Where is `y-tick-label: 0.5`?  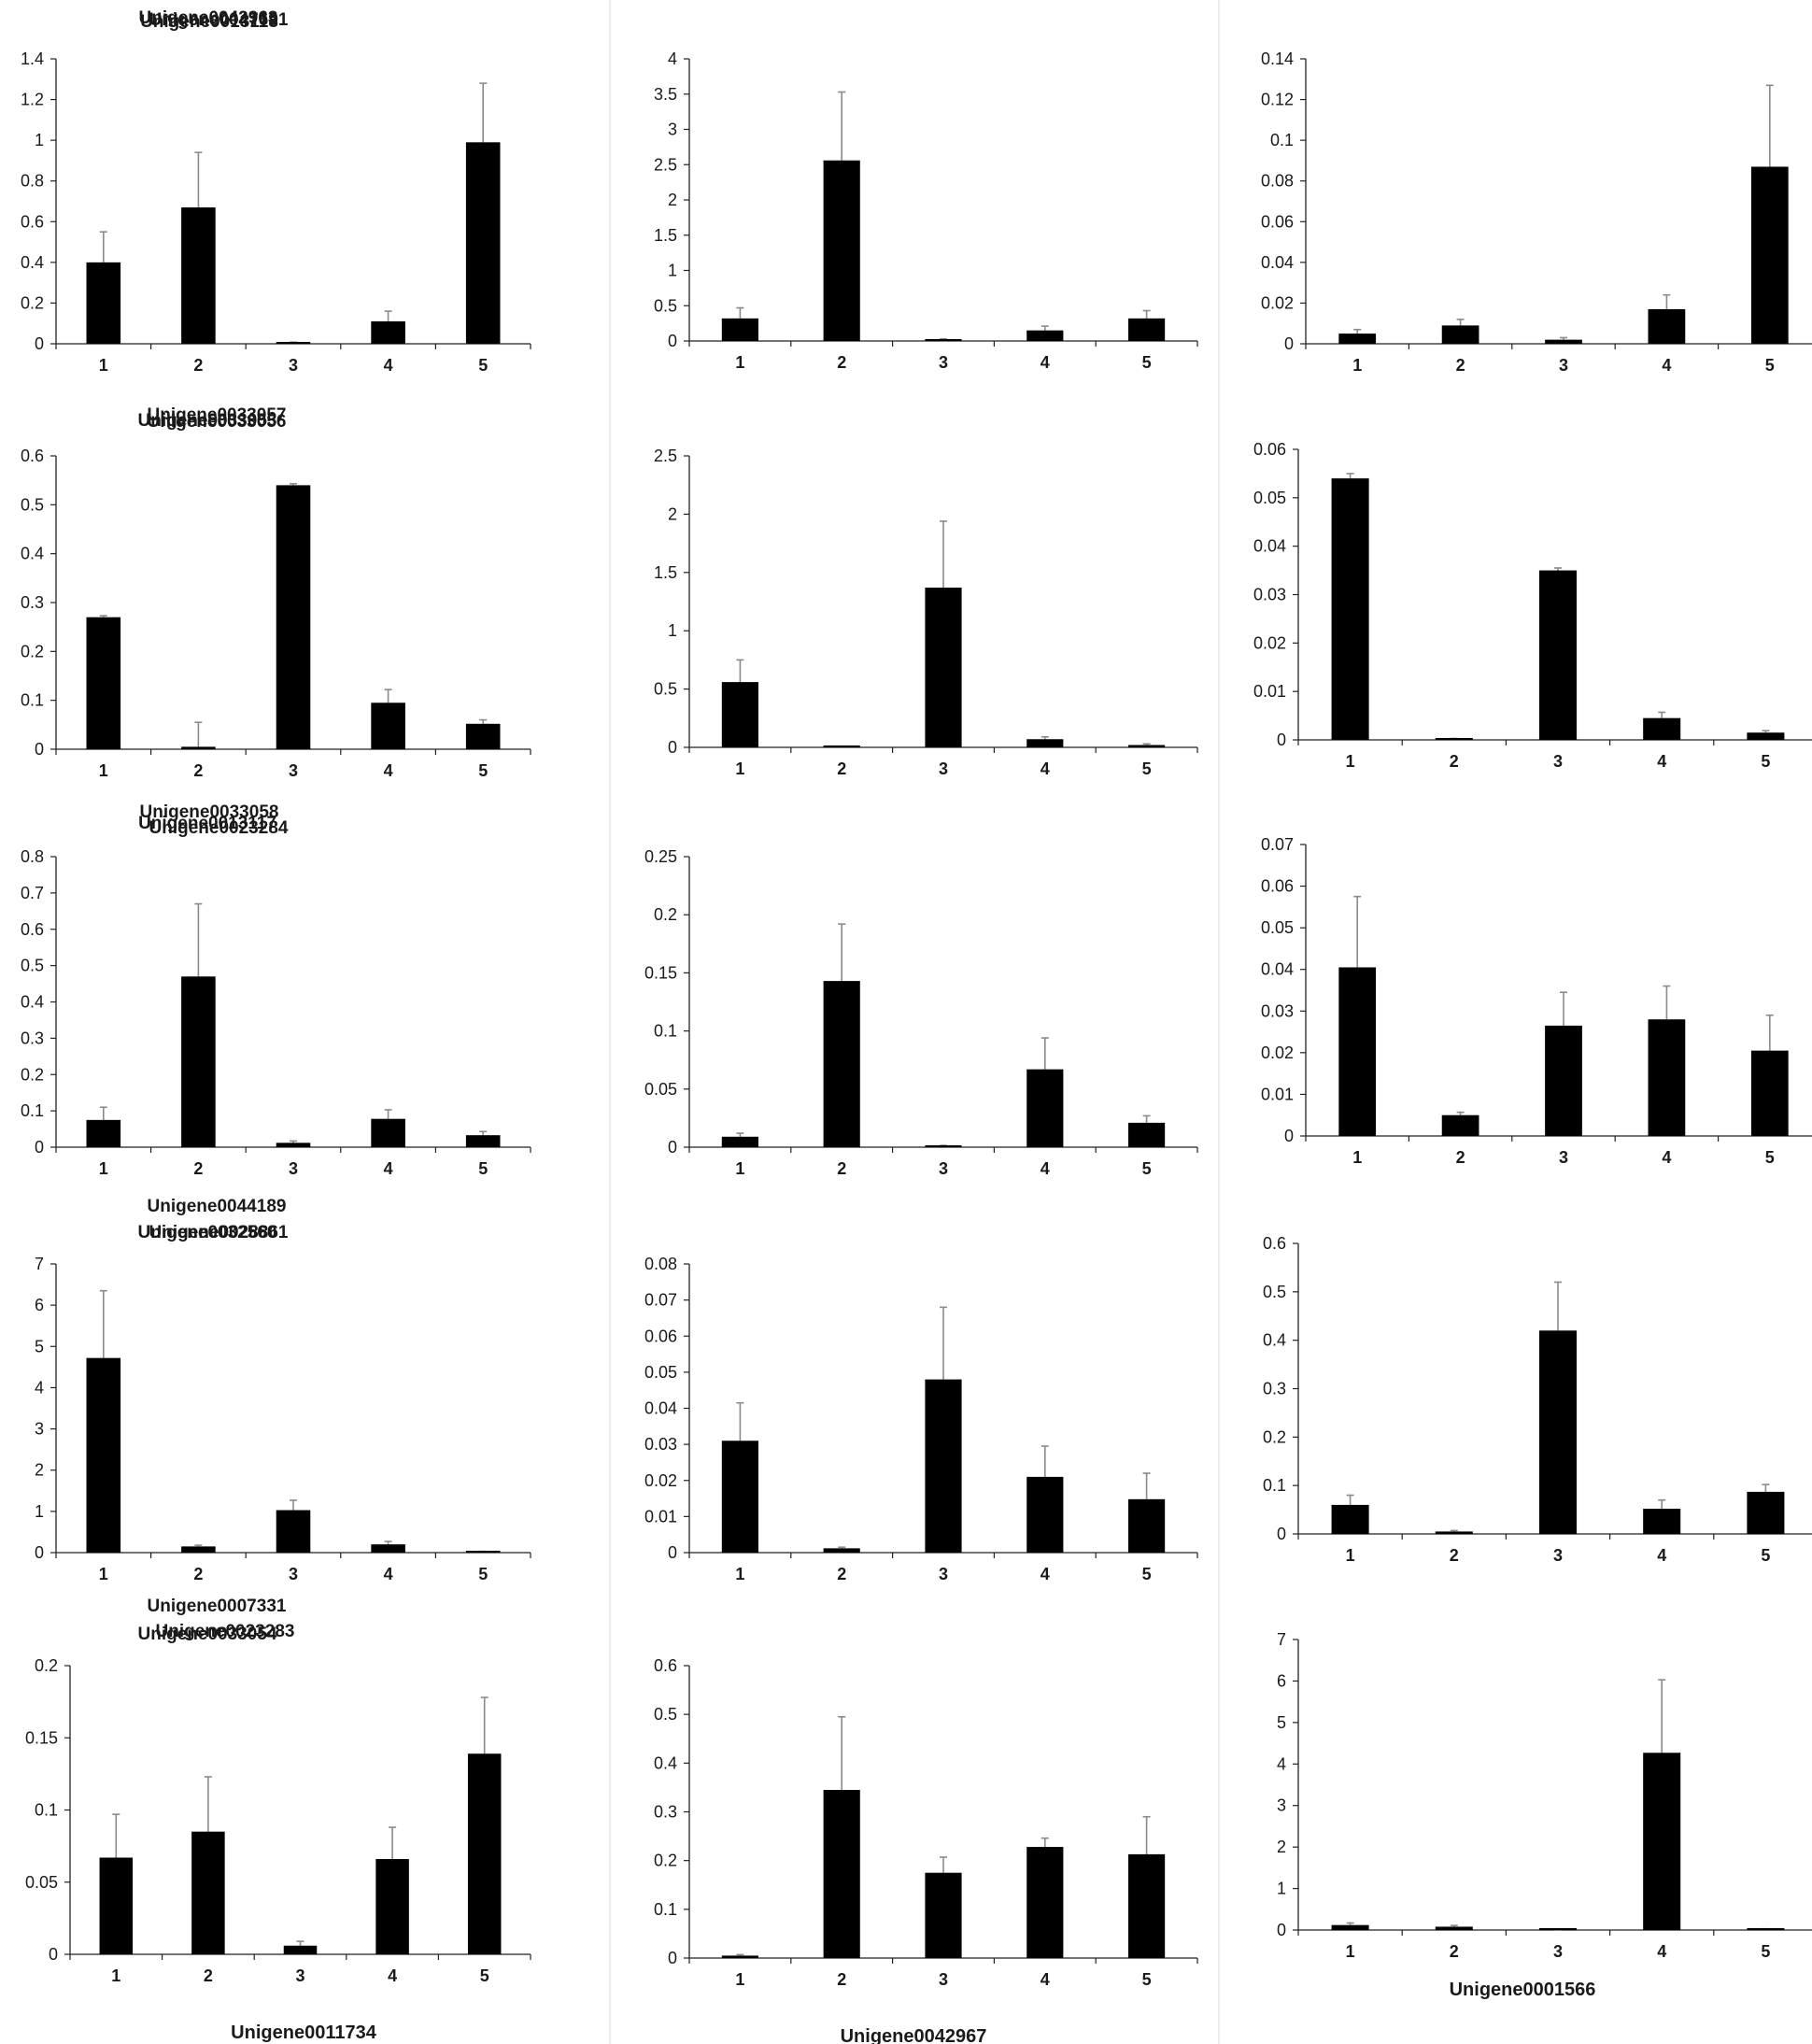 y-tick-label: 0.5 is located at coordinates (665, 1714).